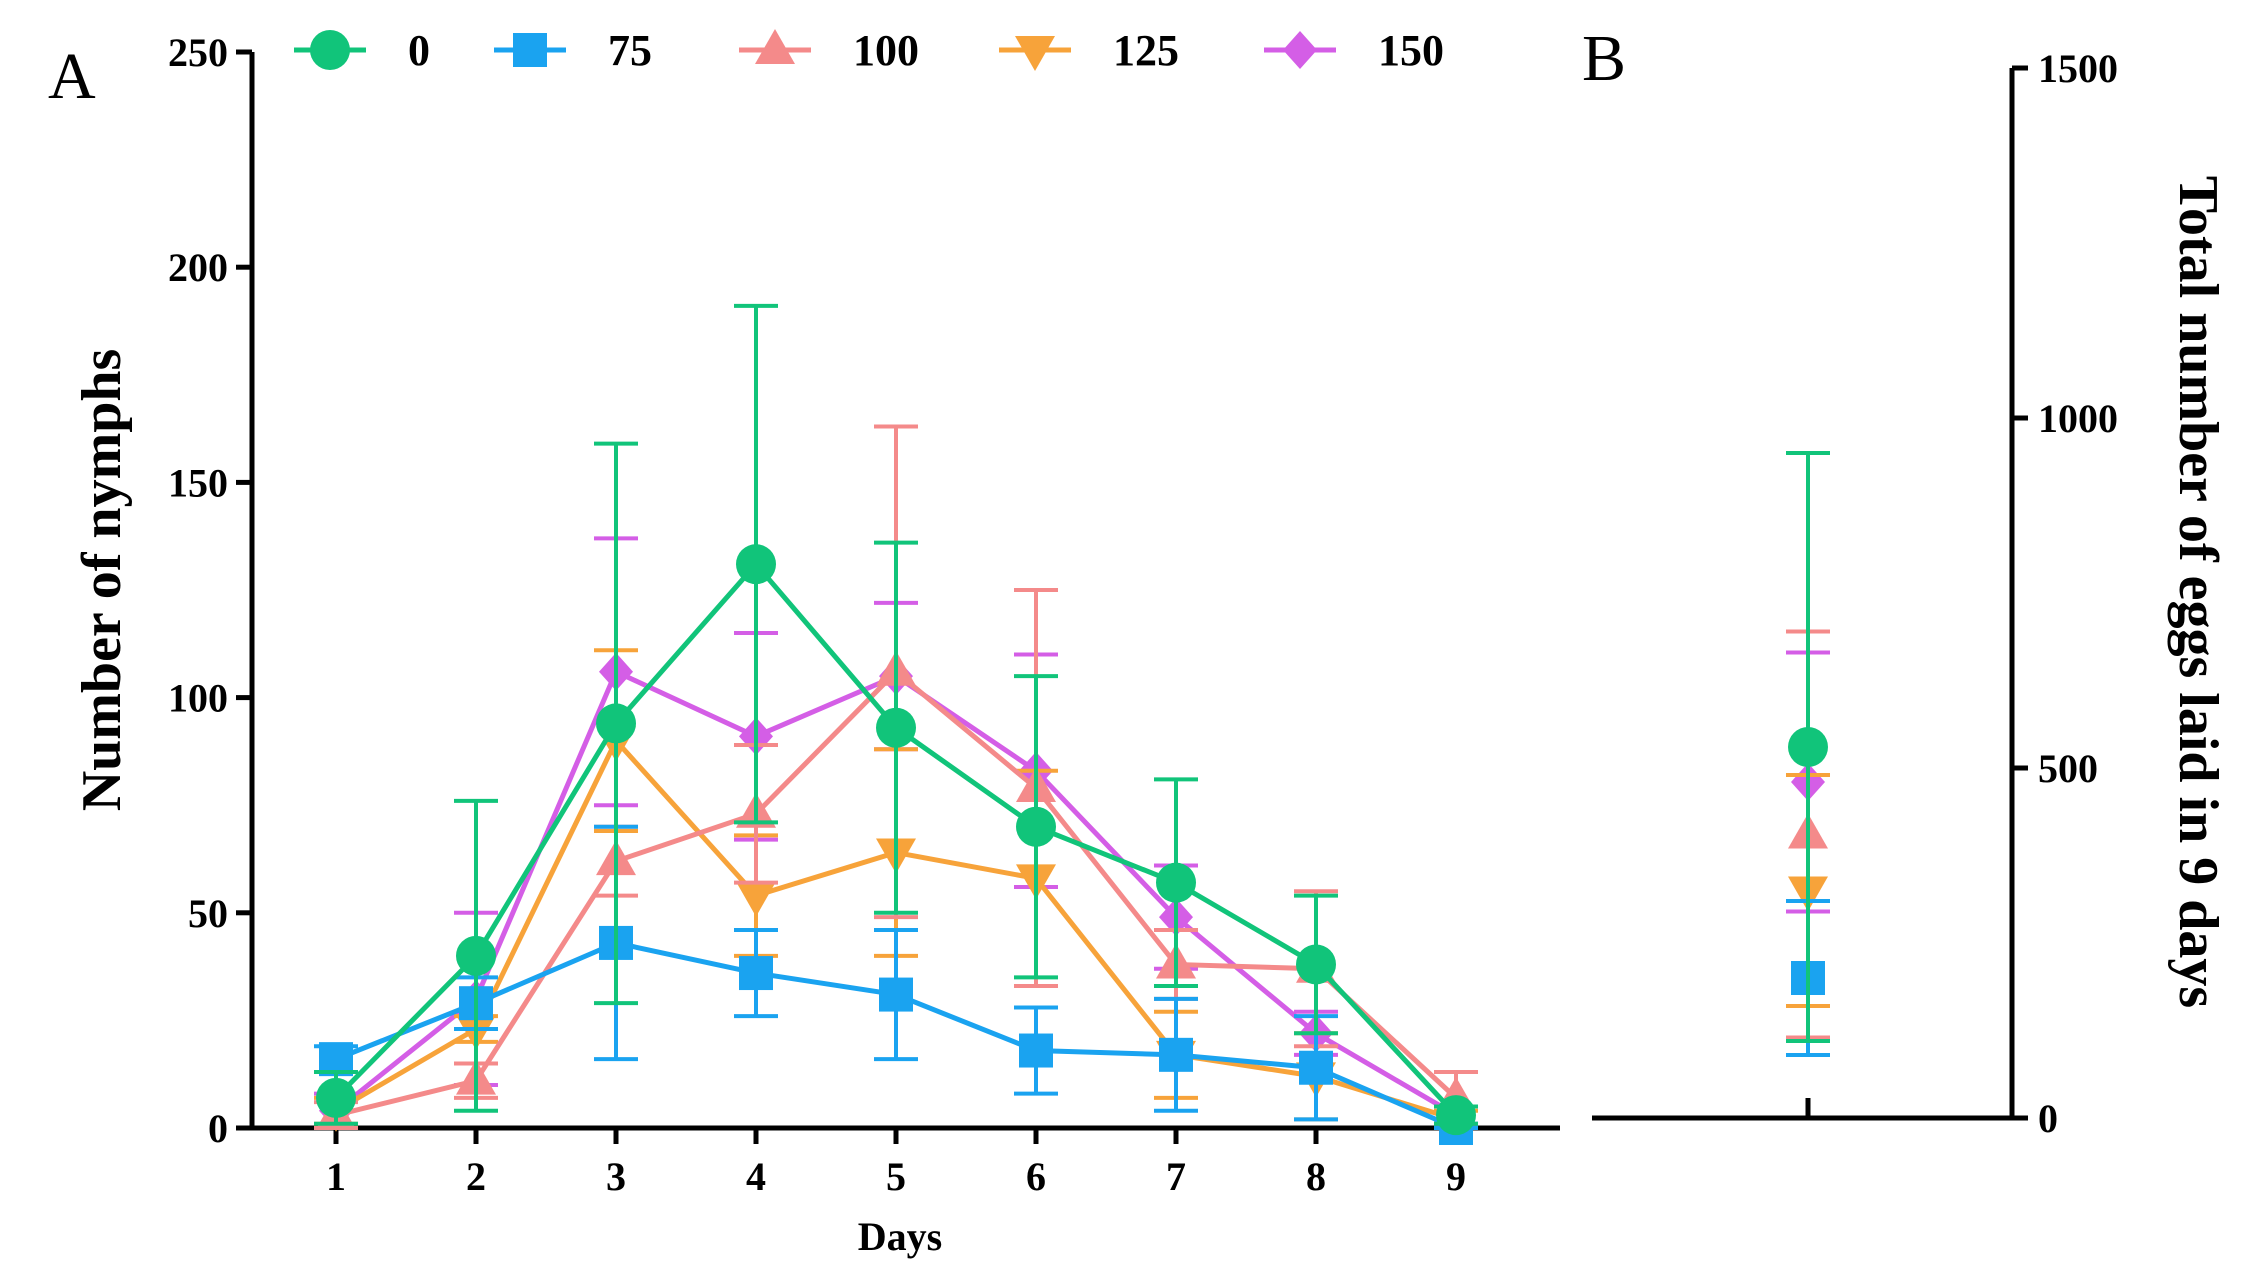 The width and height of the screenshot is (2256, 1261). I want to click on panel-a-x-tick-label: 5, so click(896, 1176).